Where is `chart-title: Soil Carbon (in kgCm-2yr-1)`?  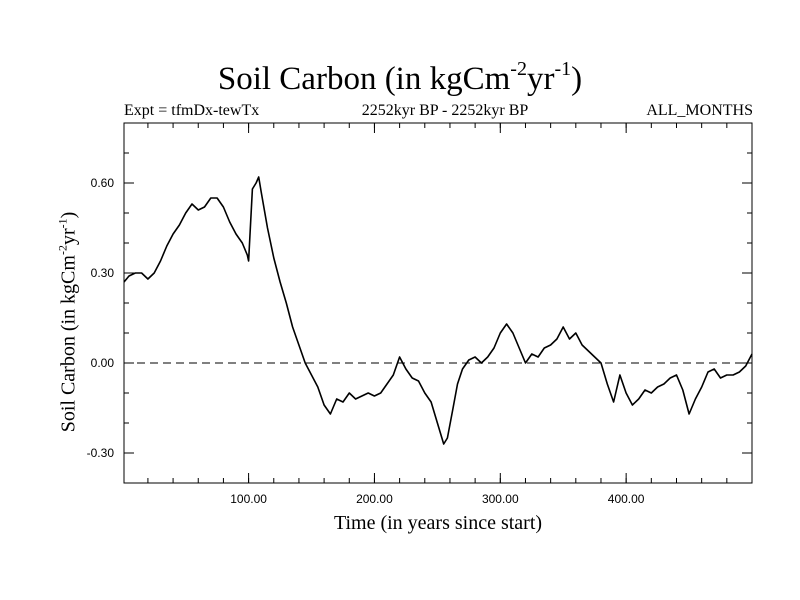
chart-title: Soil Carbon (in kgCm-2yr-1) is located at coordinates (400, 77).